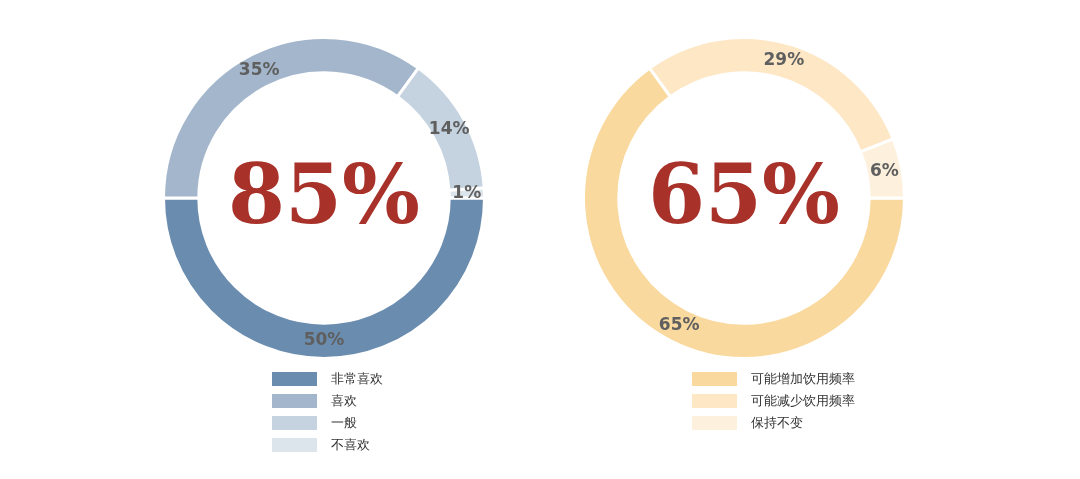 This screenshot has height=479, width=1080. I want to click on data-label: 6%, so click(884, 169).